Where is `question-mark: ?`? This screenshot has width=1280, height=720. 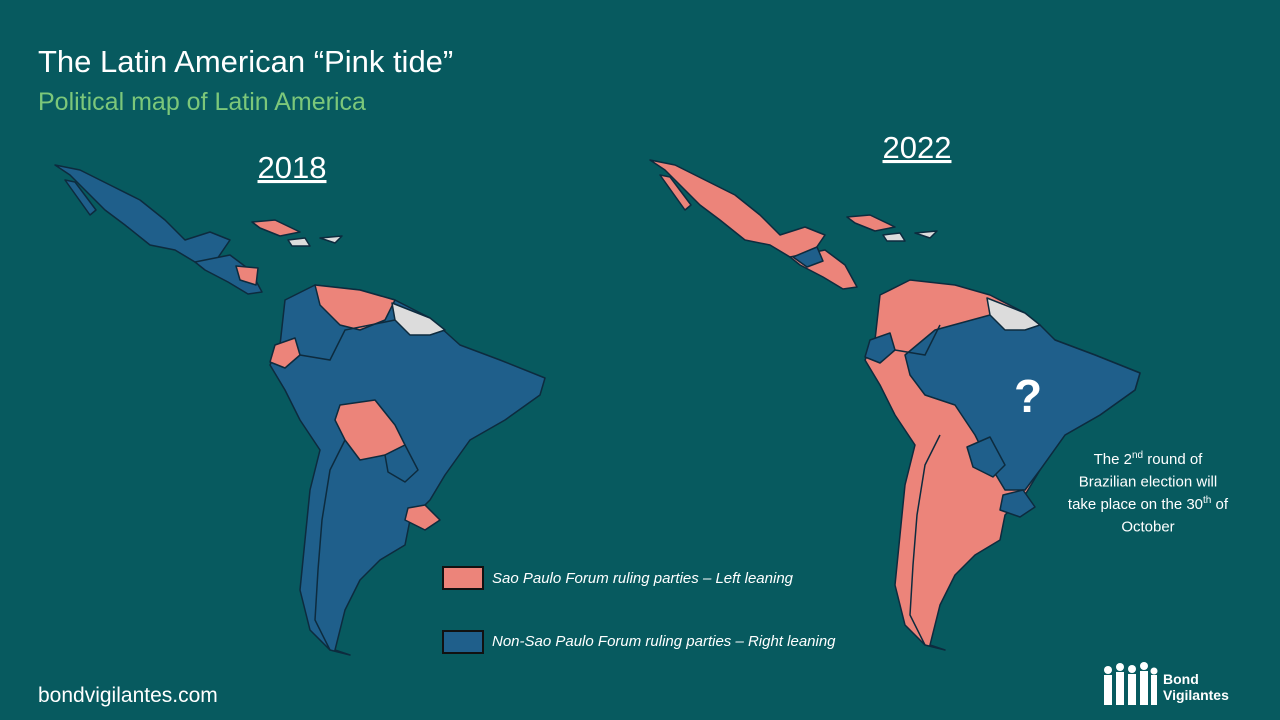
question-mark: ? is located at coordinates (1028, 396).